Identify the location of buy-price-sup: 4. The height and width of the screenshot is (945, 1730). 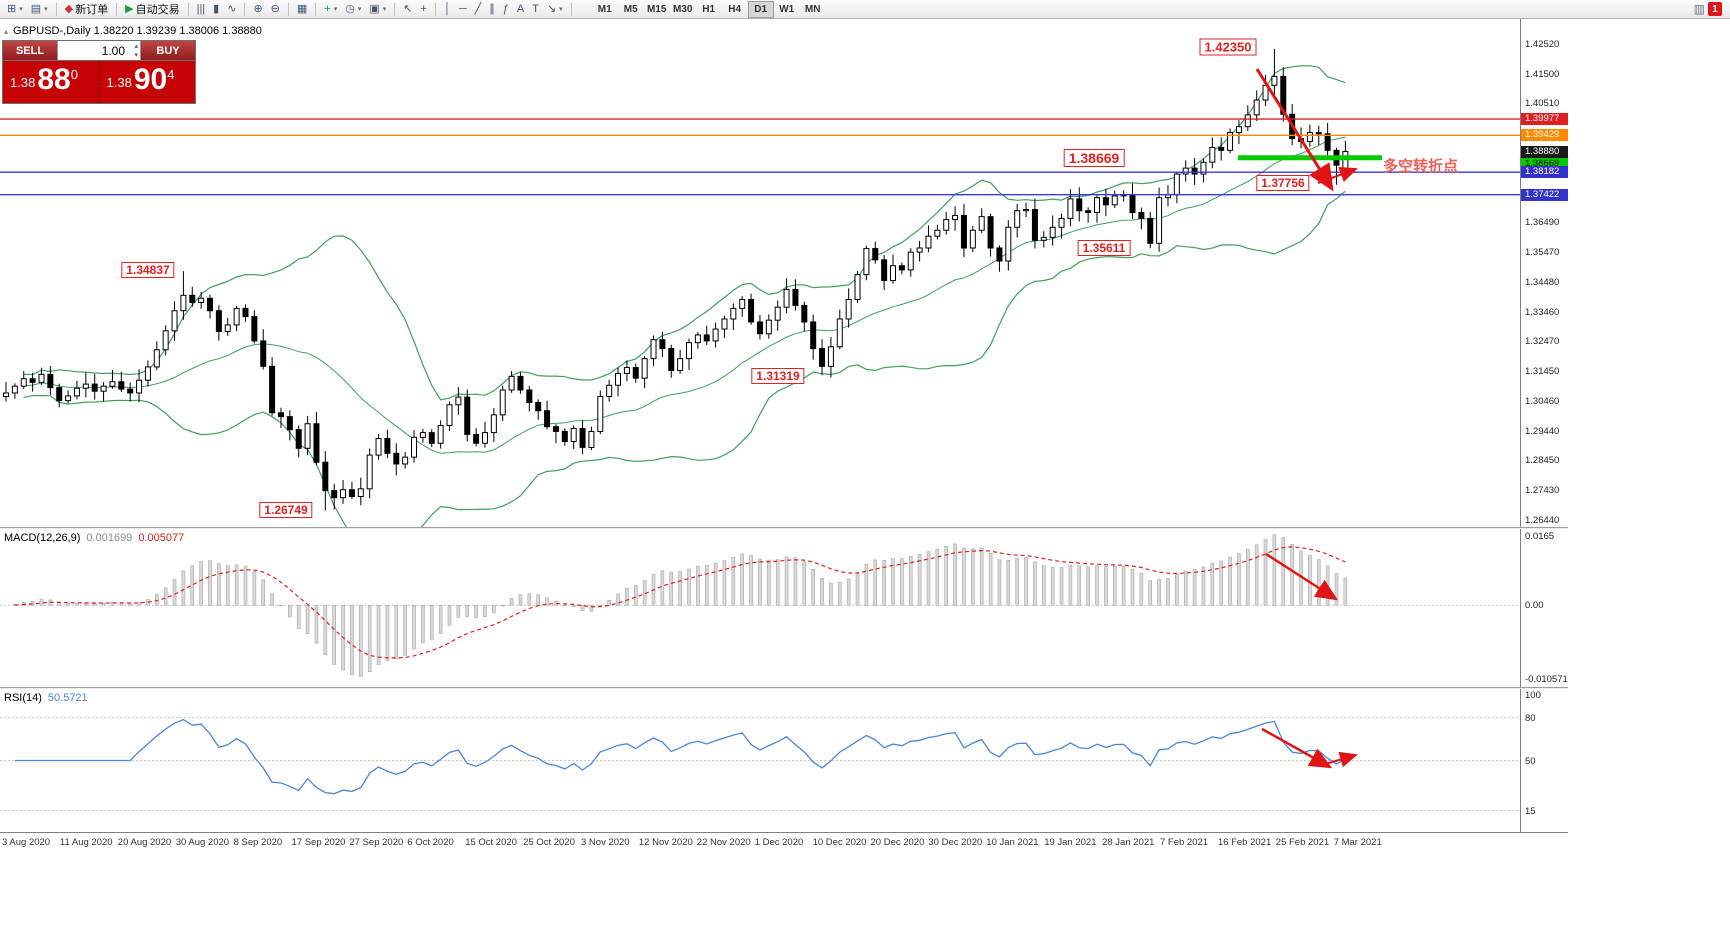
(171, 74).